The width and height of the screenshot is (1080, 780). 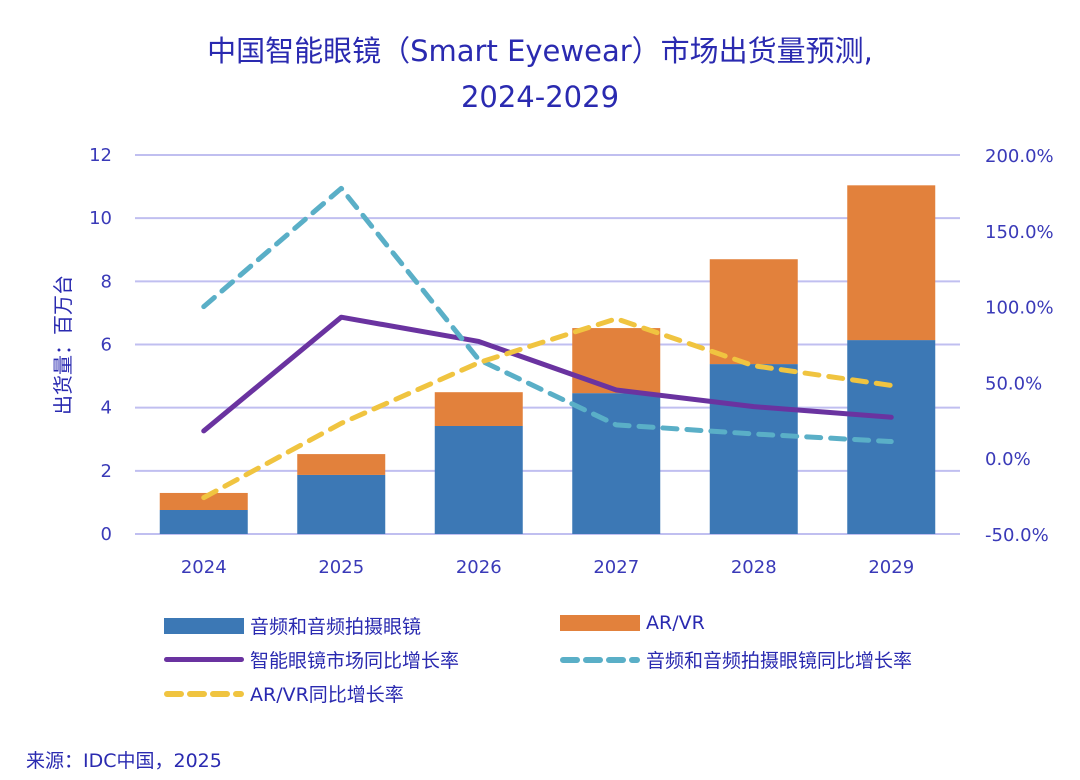 I want to click on x-axis-ticks: 2024 2025 2026 2027 2028 2029, so click(x=547, y=567).